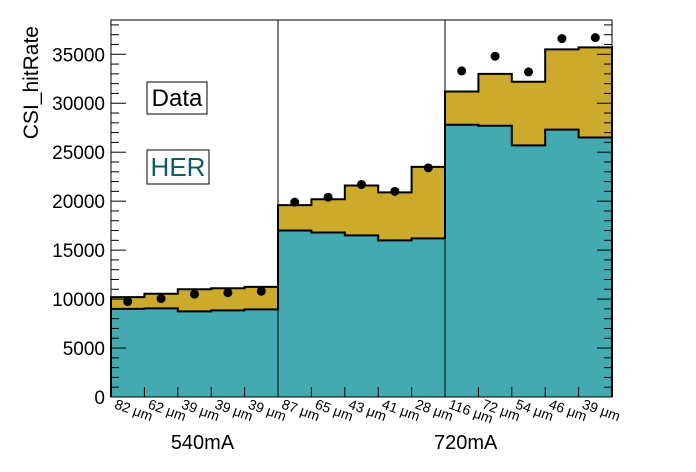  Describe the element at coordinates (78, 104) in the screenshot. I see `y-tick-label-6: 30000` at that location.